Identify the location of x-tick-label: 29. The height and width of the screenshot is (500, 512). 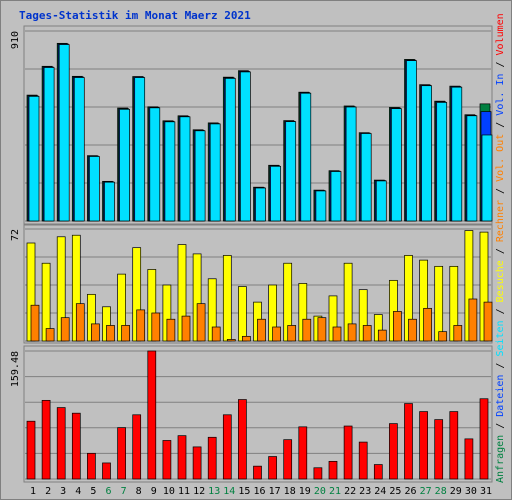
(456, 491).